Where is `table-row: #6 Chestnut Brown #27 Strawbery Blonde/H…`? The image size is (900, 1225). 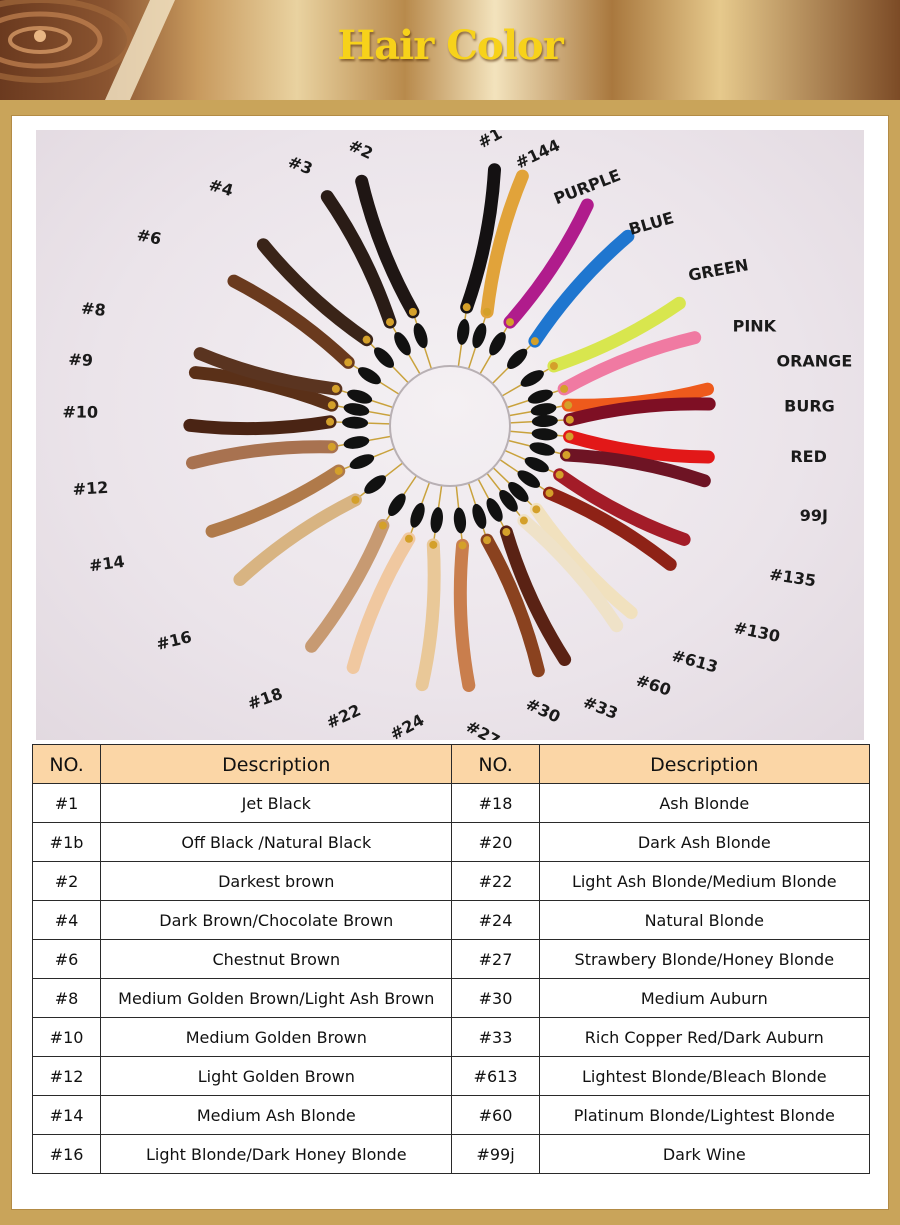 table-row: #6 Chestnut Brown #27 Strawbery Blonde/H… is located at coordinates (451, 959).